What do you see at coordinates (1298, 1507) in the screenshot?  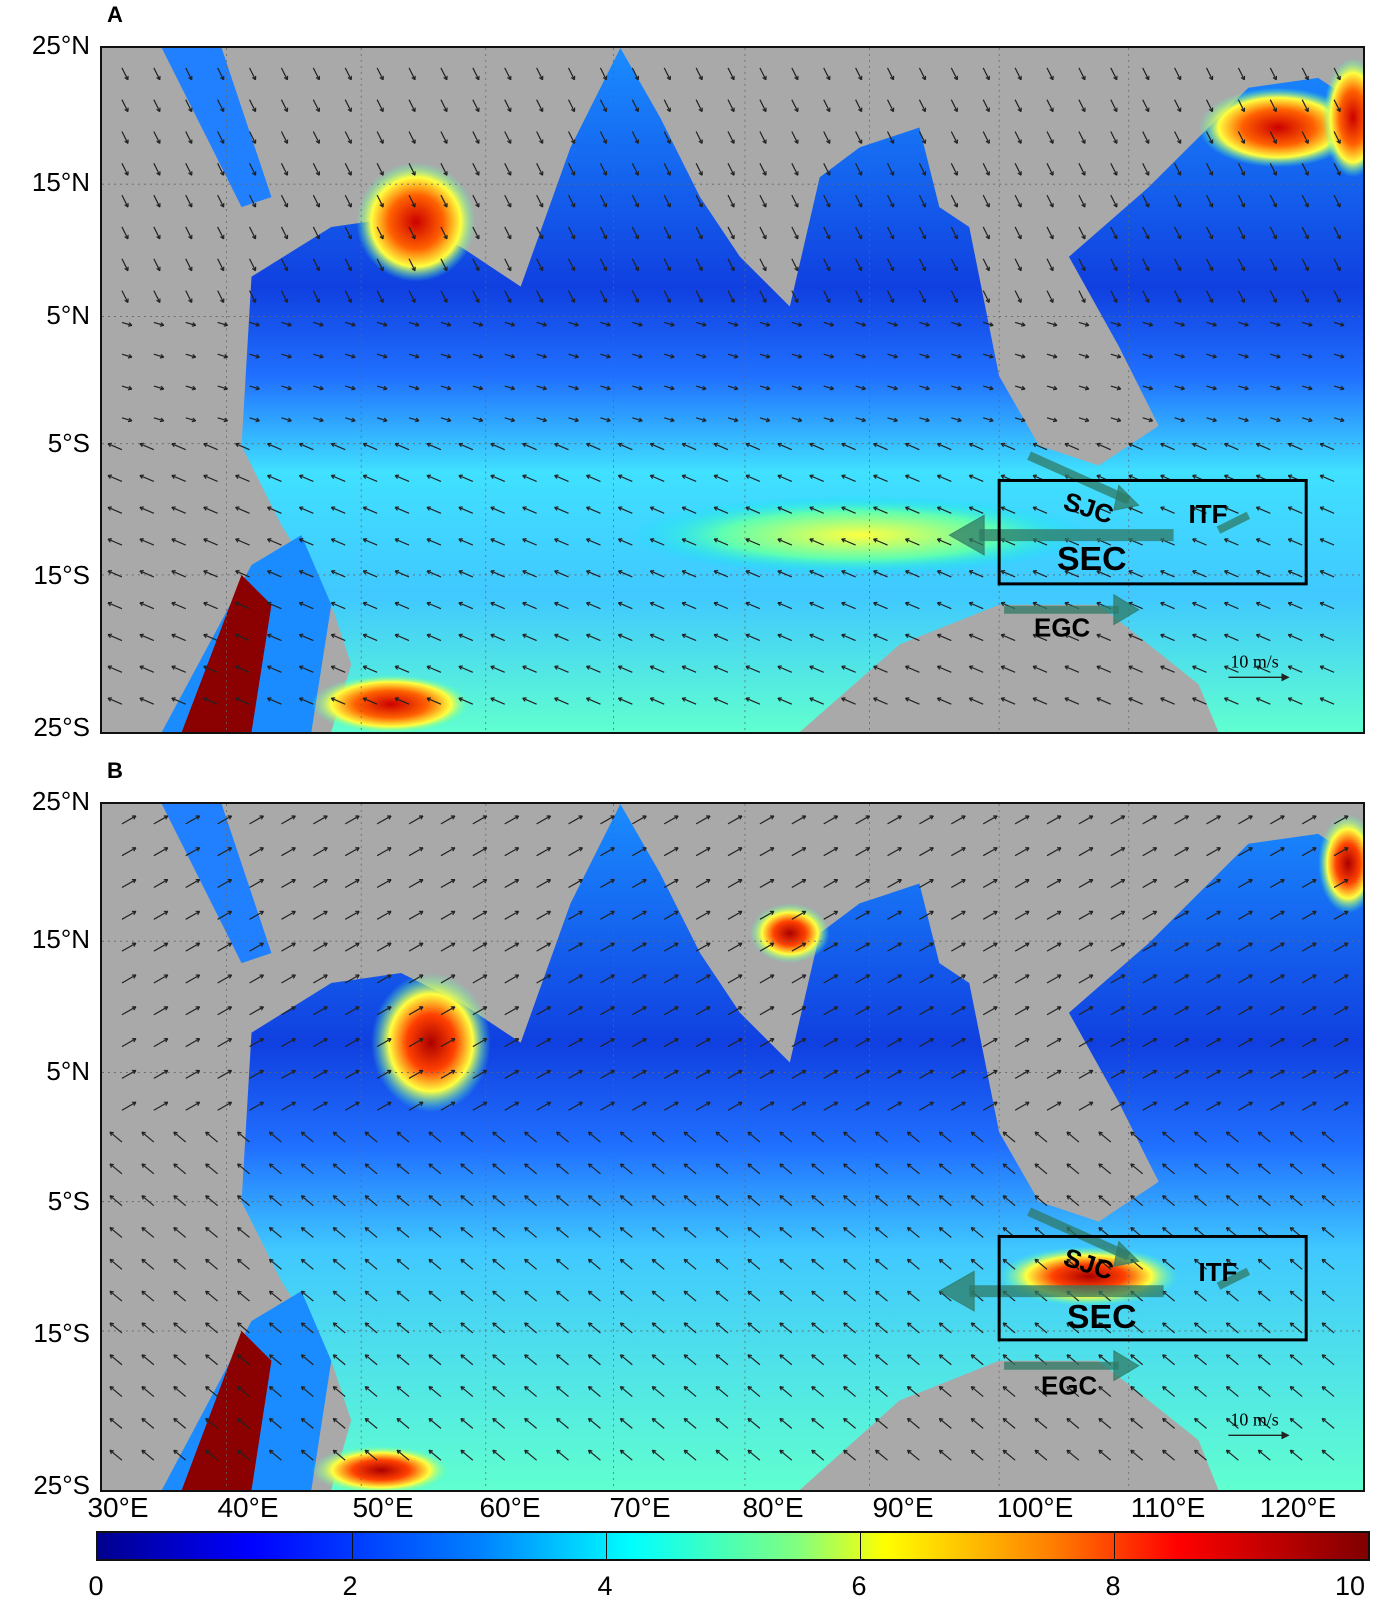 I see `lon-tick-9: 120°E` at bounding box center [1298, 1507].